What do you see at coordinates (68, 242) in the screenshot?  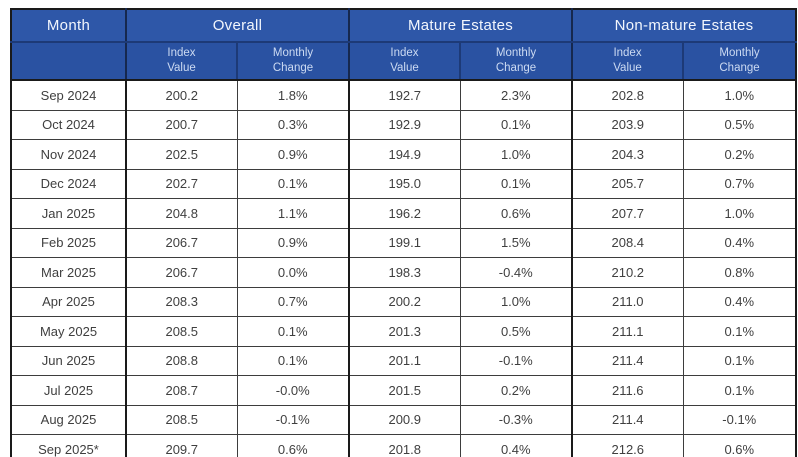 I see `month-cell: Feb 2025` at bounding box center [68, 242].